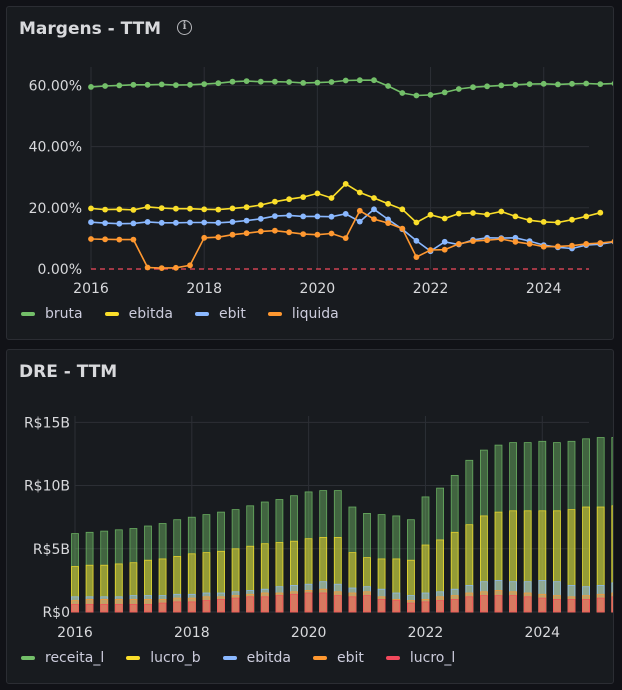 The width and height of the screenshot is (622, 690). Describe the element at coordinates (184, 27) in the screenshot. I see `info-icon: i` at that location.